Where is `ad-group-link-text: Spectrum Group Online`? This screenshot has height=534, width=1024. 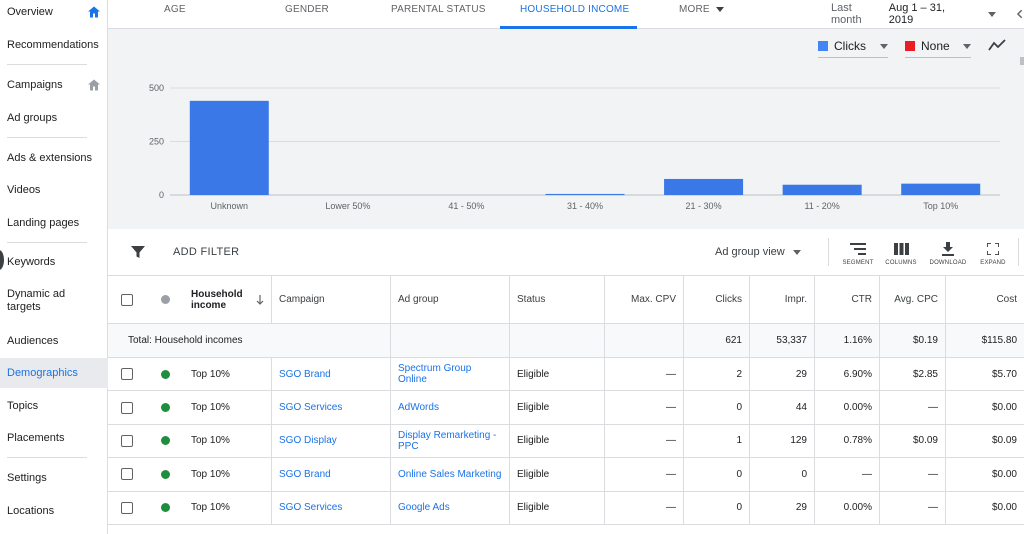 ad-group-link-text: Spectrum Group Online is located at coordinates (435, 374).